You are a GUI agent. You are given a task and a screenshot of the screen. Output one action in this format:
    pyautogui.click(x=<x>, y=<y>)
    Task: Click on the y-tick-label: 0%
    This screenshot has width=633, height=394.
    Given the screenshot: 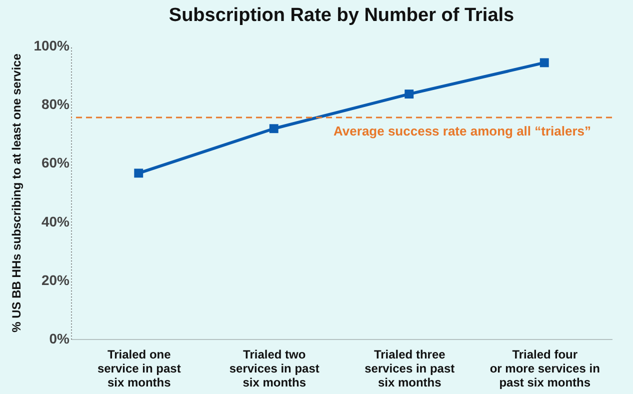 What is the action you would take?
    pyautogui.click(x=59, y=338)
    